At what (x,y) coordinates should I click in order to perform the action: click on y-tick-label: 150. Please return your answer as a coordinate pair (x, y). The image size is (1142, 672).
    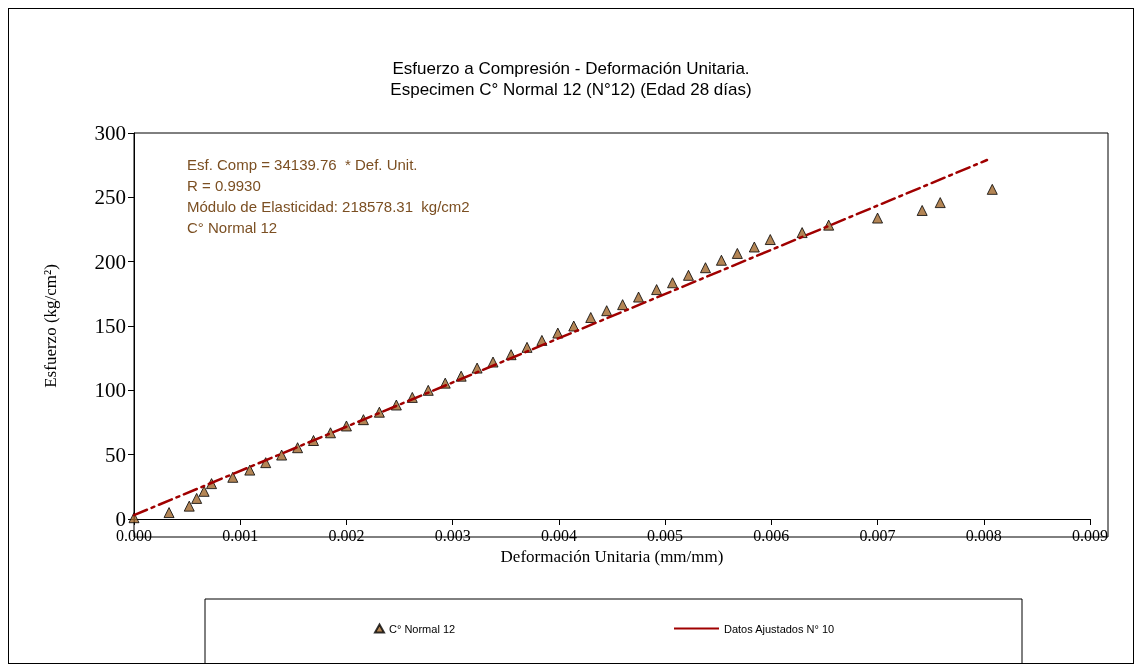
    Looking at the image, I should click on (110, 326).